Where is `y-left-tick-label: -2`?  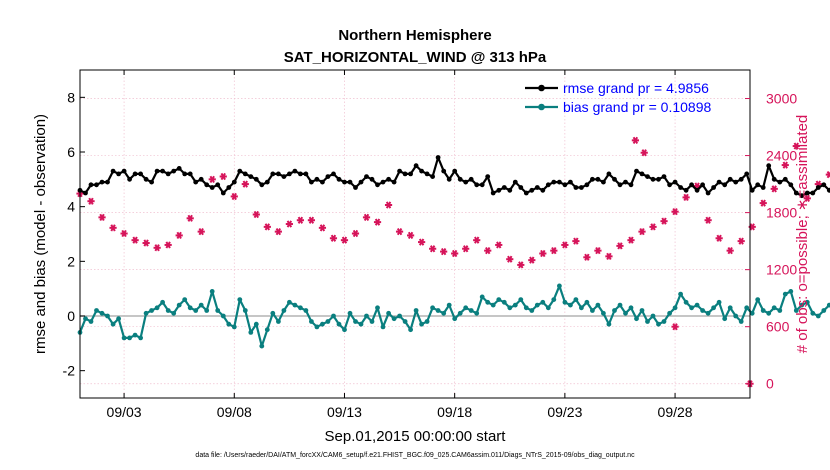 y-left-tick-label: -2 is located at coordinates (69, 371).